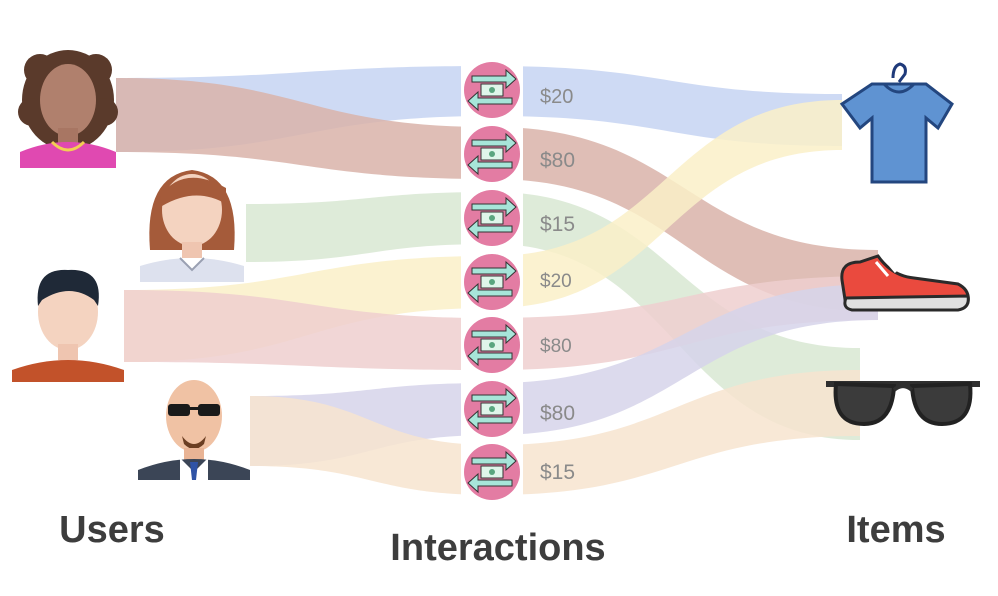 This screenshot has height=596, width=998. What do you see at coordinates (192, 226) in the screenshot?
I see `user-woman-bob-hair-icon` at bounding box center [192, 226].